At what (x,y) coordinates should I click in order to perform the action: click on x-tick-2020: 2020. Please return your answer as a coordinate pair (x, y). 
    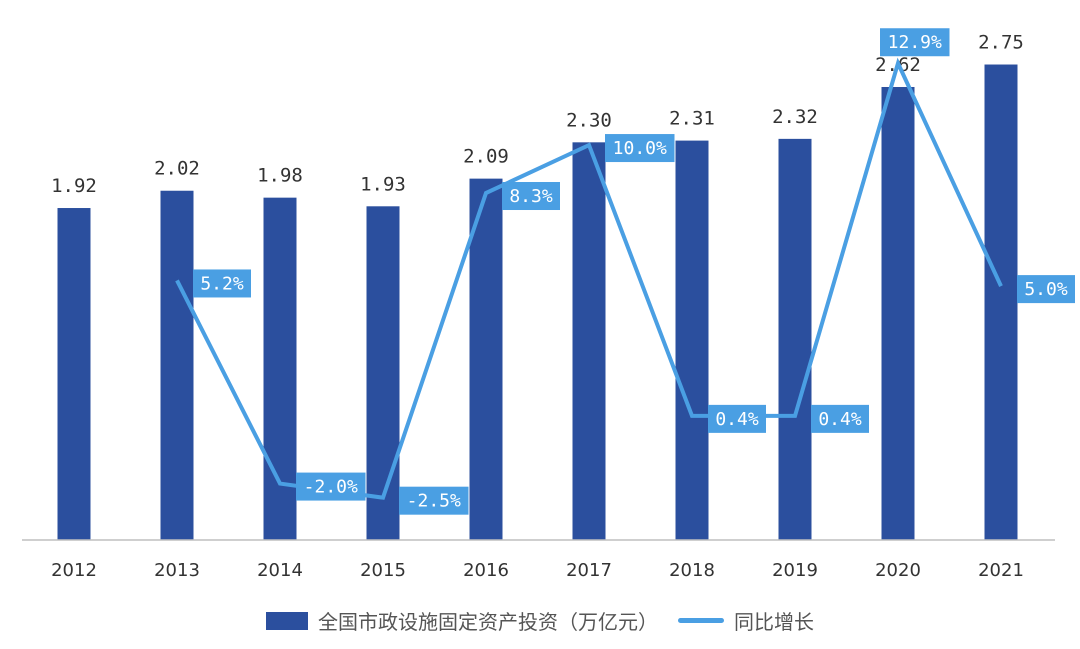
    Looking at the image, I should click on (898, 570).